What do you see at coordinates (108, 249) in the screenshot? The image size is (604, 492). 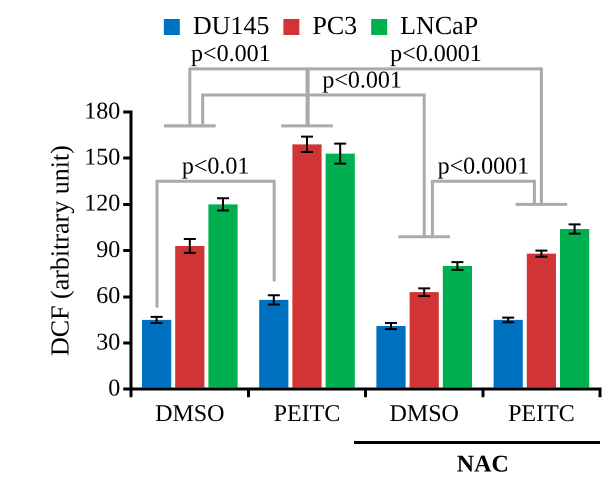 I see `y-tick-label: 90` at bounding box center [108, 249].